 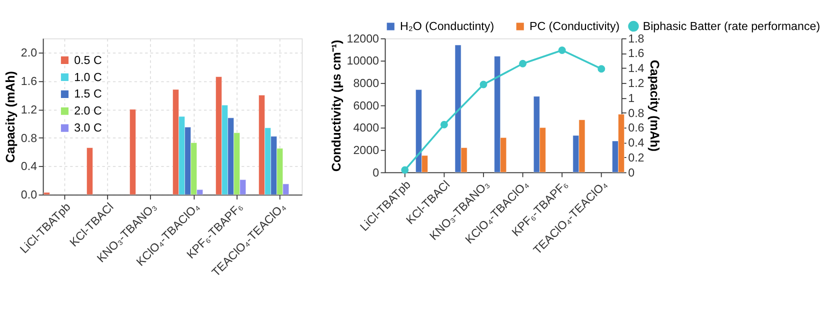 What do you see at coordinates (11, 117) in the screenshot?
I see `y-axis-title: Capacity (mAh)` at bounding box center [11, 117].